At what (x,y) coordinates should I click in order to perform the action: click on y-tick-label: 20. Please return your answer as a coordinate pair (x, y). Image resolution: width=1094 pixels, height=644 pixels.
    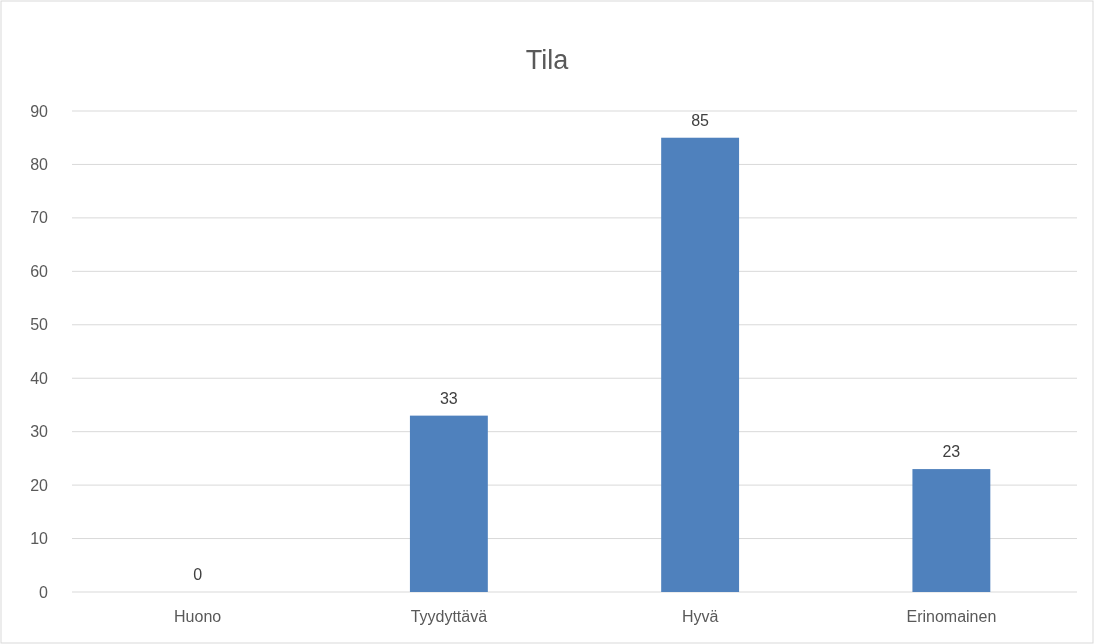
    Looking at the image, I should click on (39, 485).